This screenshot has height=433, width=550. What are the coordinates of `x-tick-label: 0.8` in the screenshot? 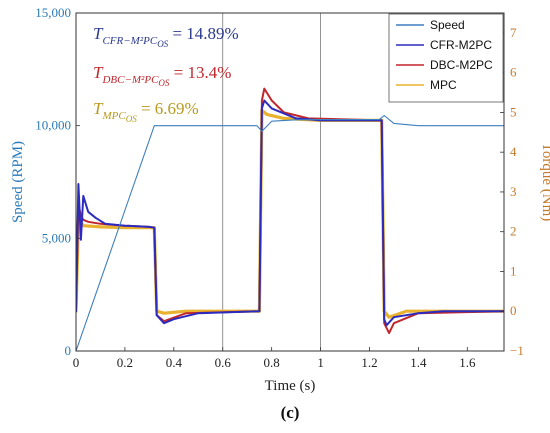 It's located at (272, 362).